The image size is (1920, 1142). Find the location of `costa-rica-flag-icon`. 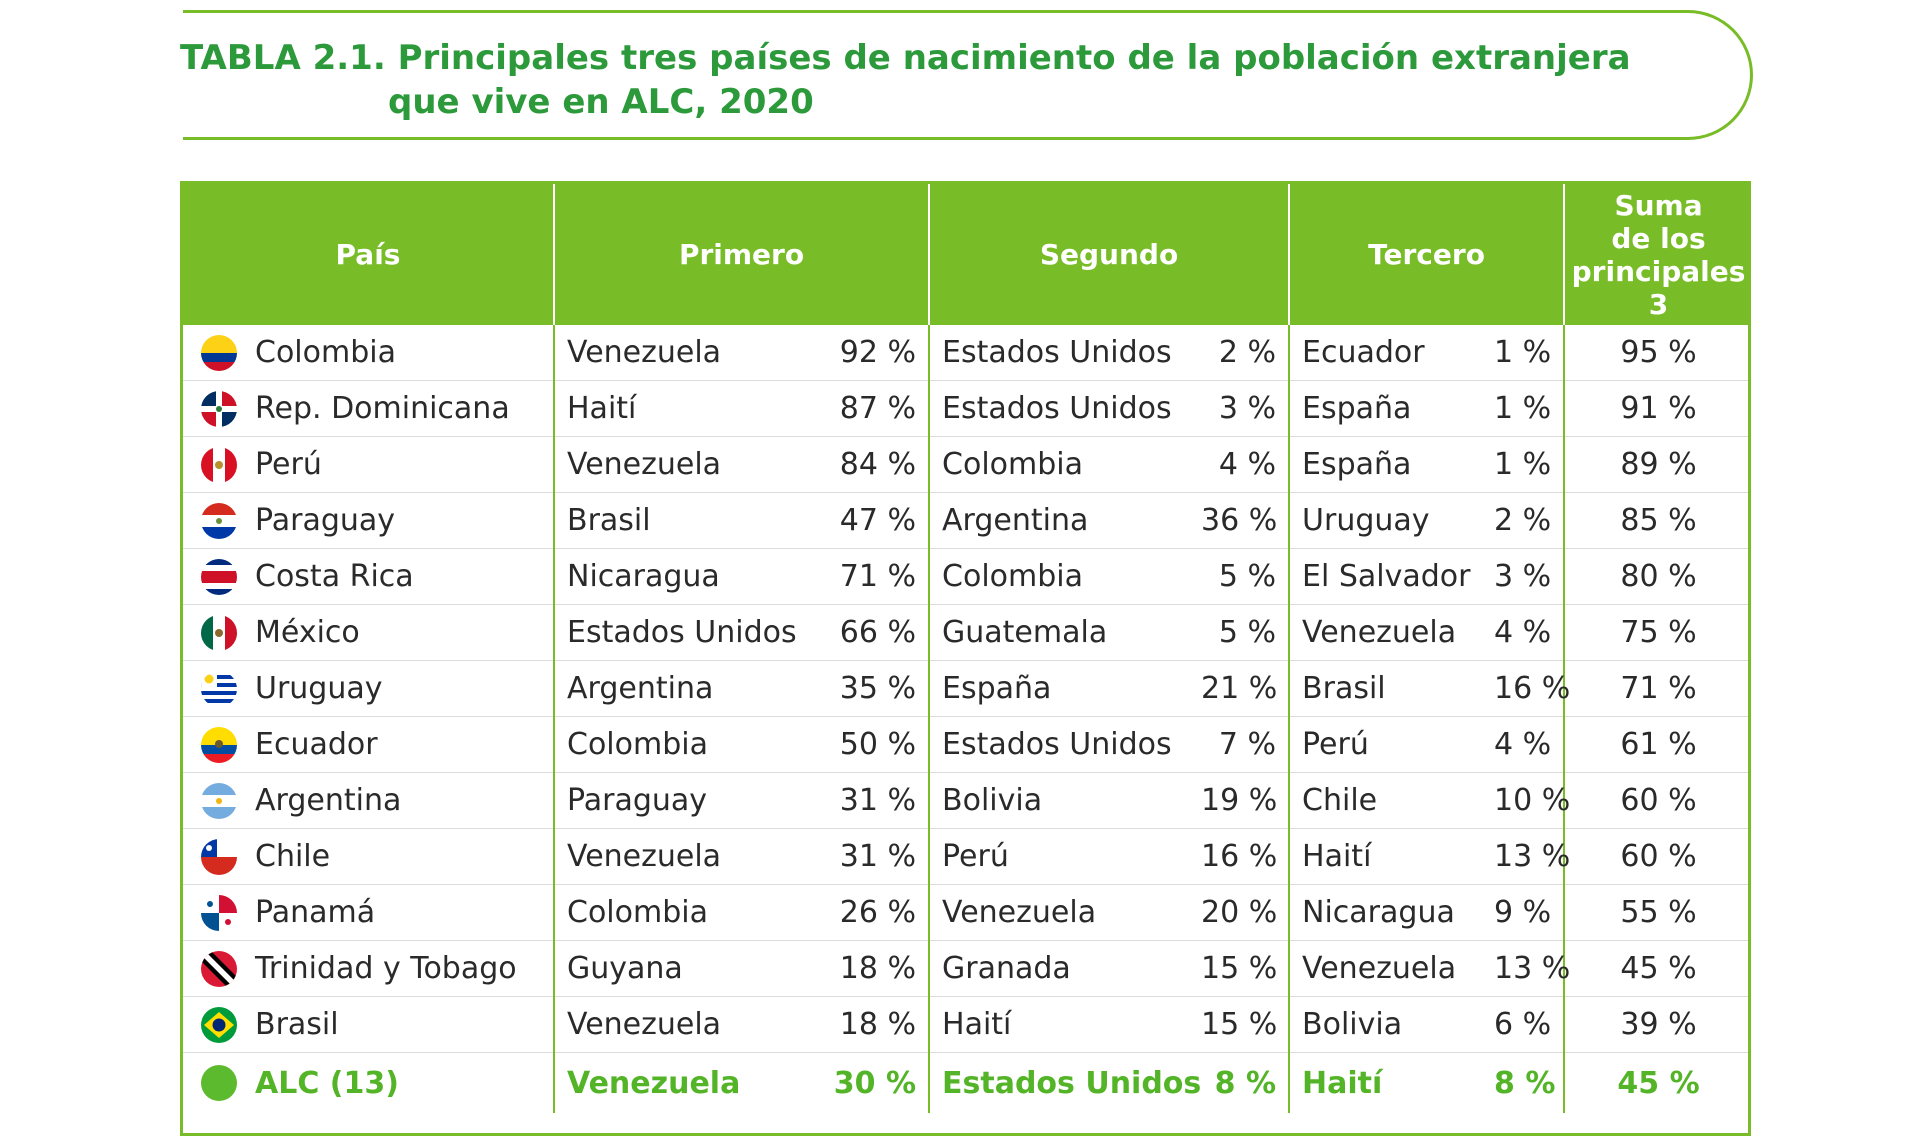

costa-rica-flag-icon is located at coordinates (219, 576).